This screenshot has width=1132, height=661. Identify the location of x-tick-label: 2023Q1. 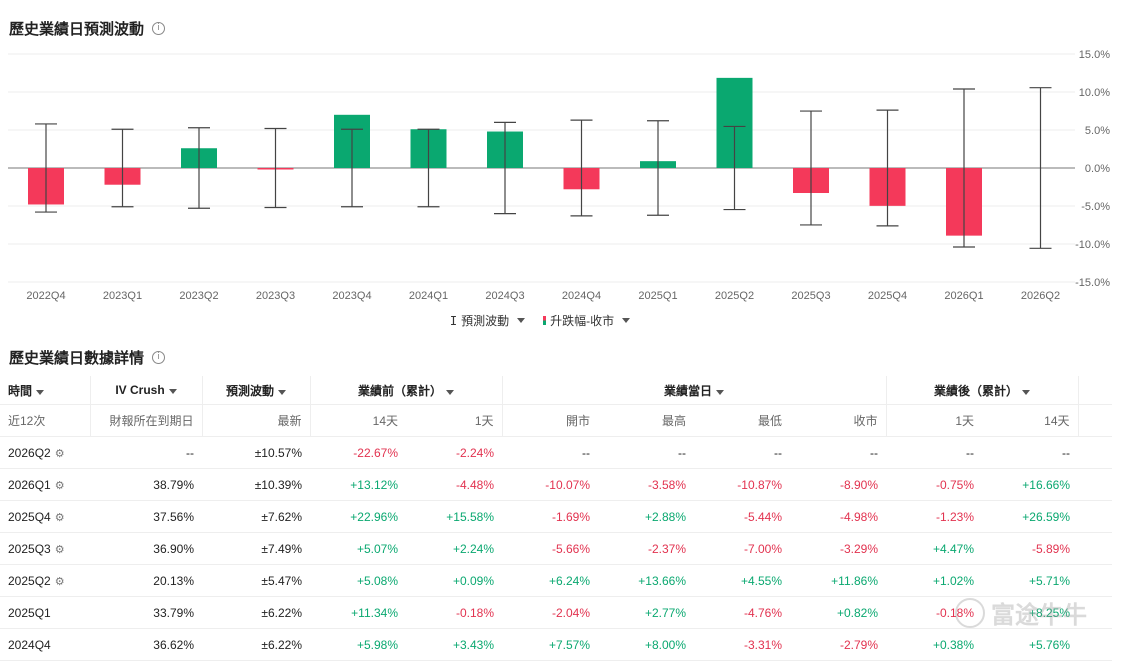
(122, 296).